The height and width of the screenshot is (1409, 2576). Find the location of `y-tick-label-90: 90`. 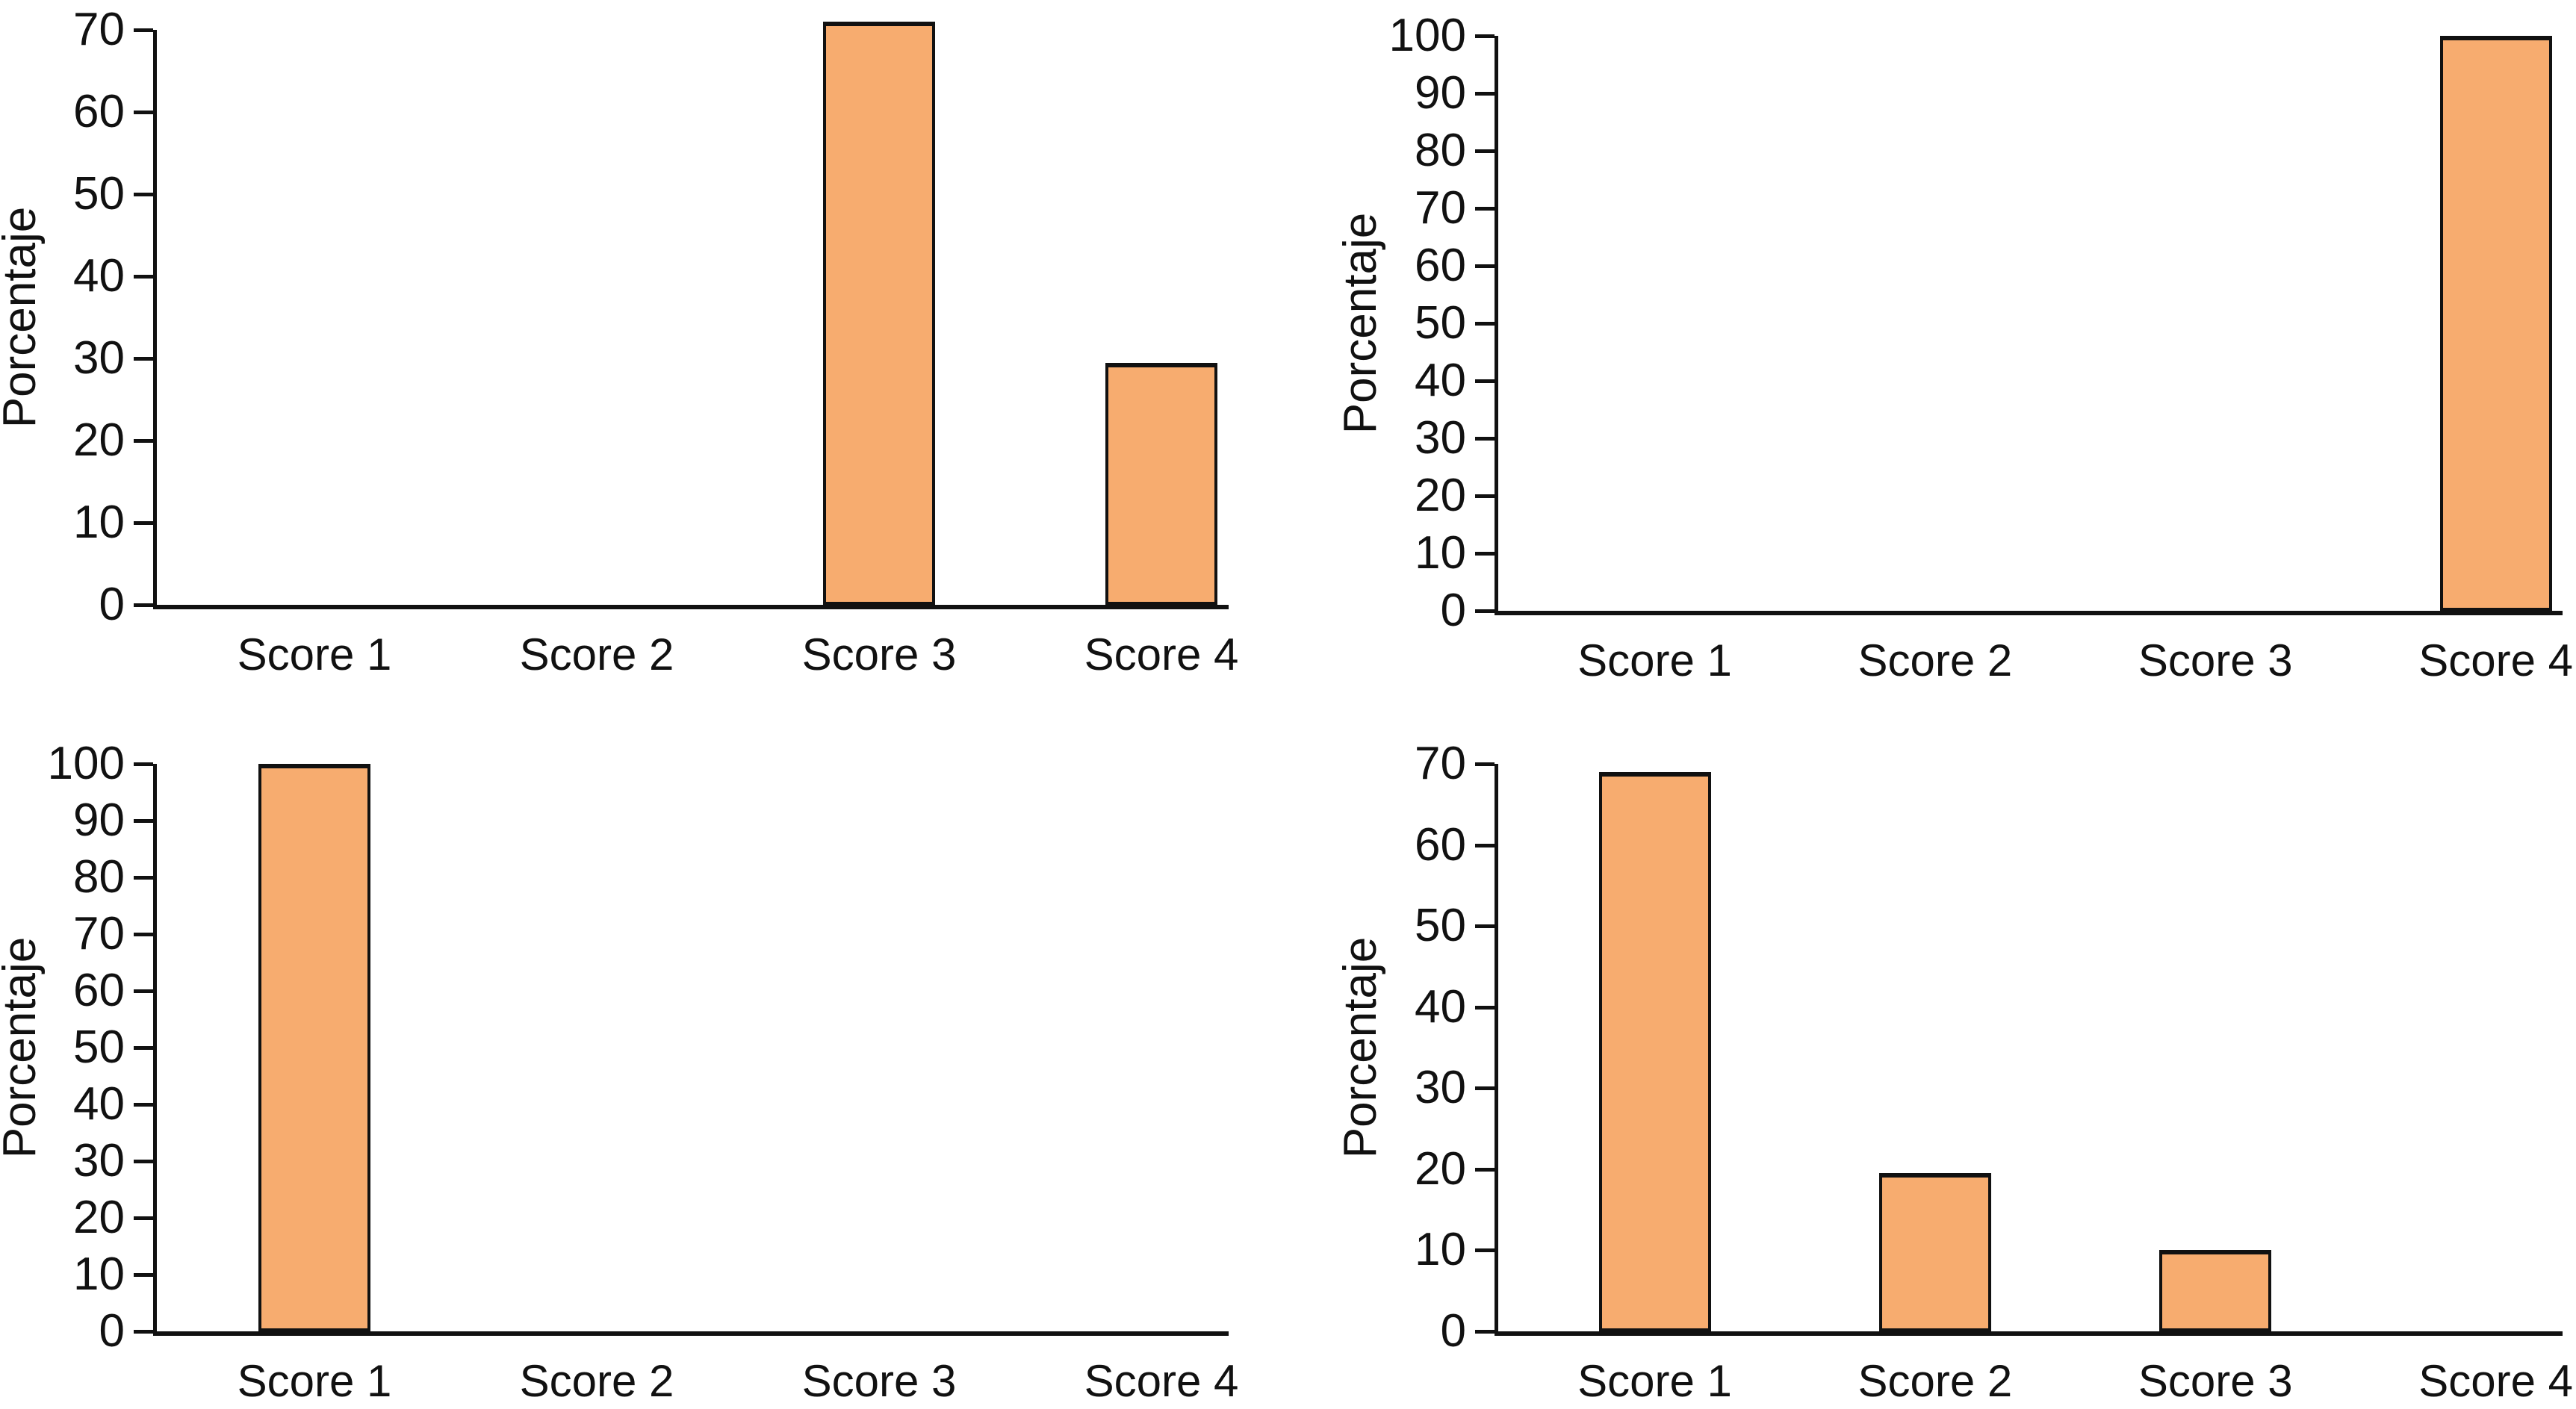

y-tick-label-90: 90 is located at coordinates (99, 820).